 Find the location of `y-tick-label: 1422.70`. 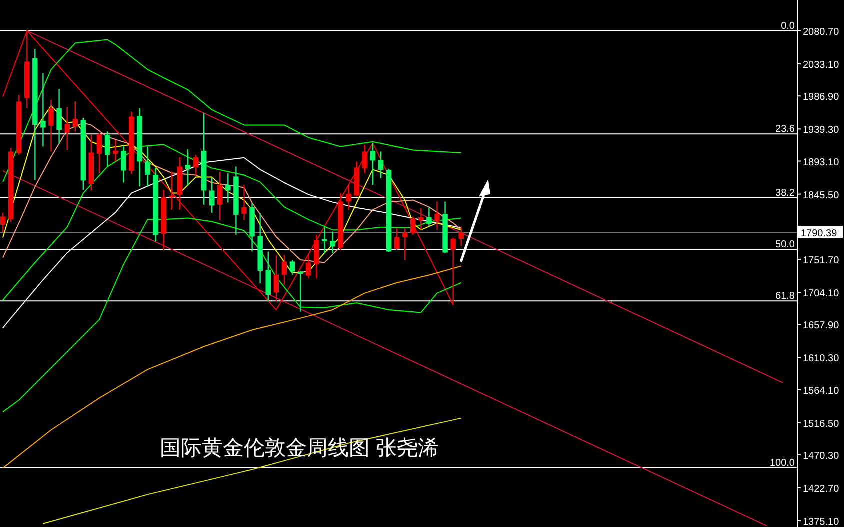

y-tick-label: 1422.70 is located at coordinates (821, 489).